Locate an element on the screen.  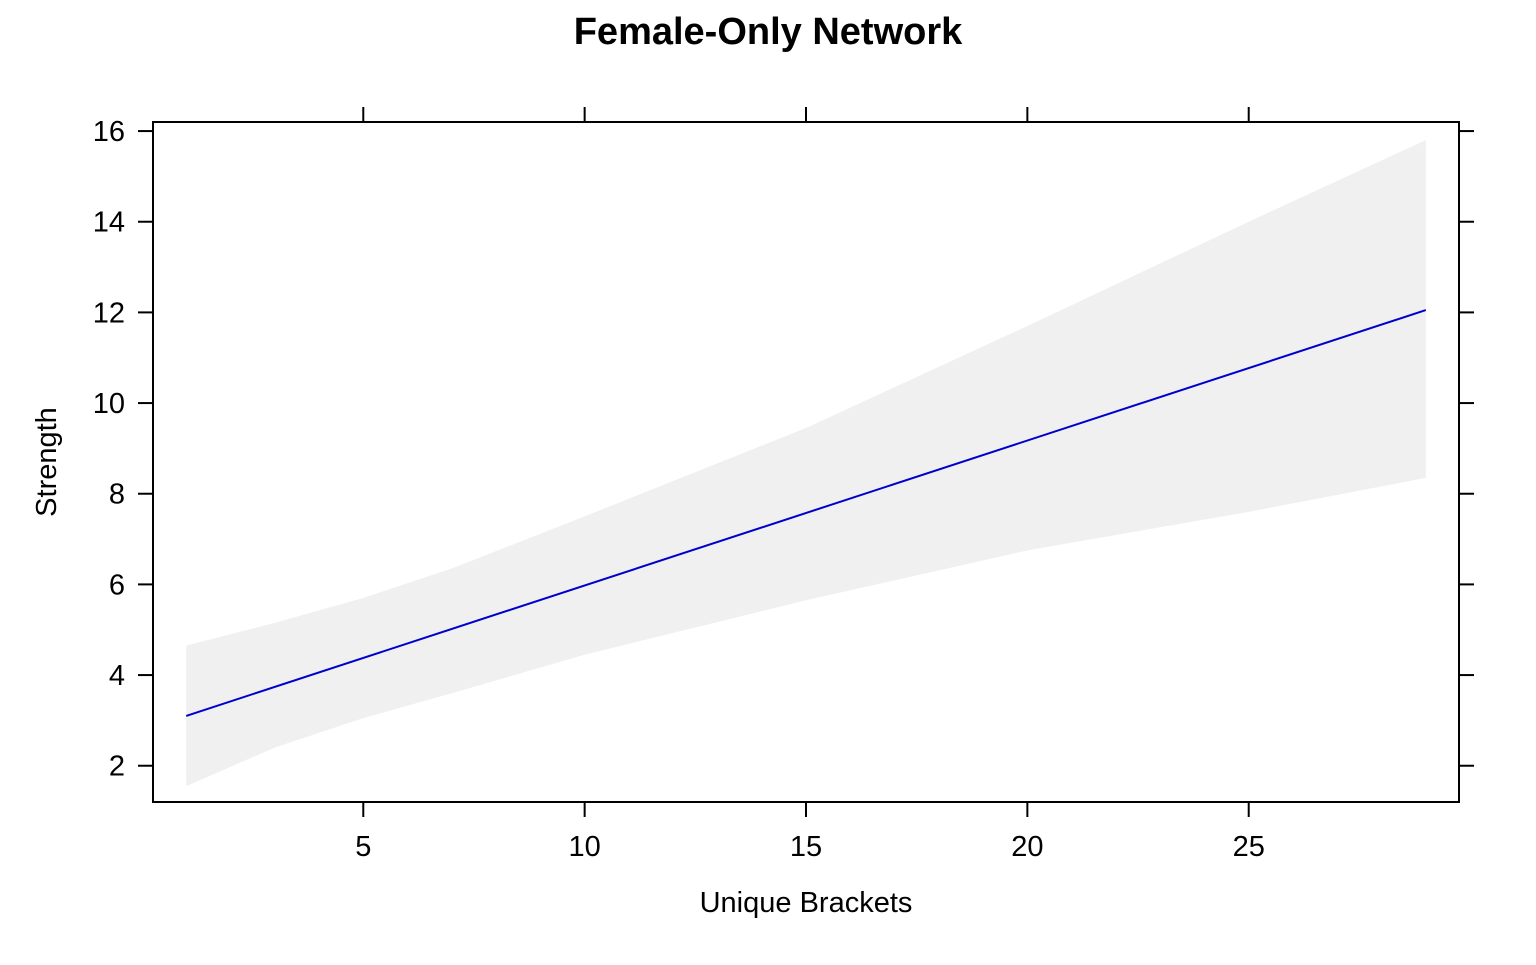
y-tick-label: 14 is located at coordinates (109, 223).